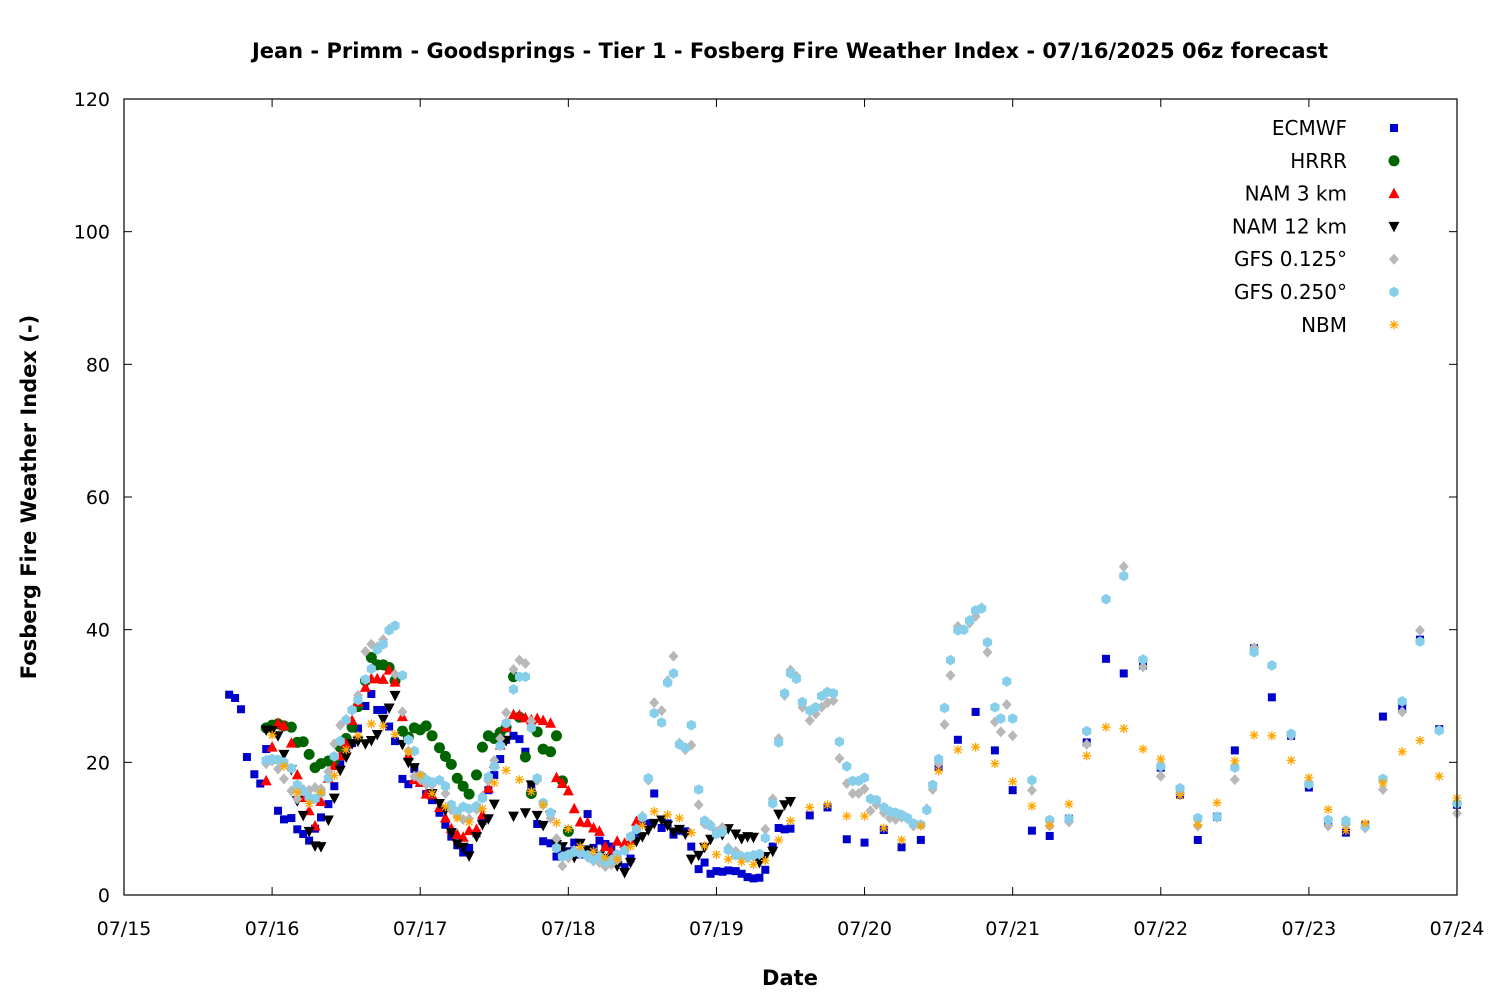 The height and width of the screenshot is (1000, 1500). I want to click on x-tick-label: 07/15, so click(124, 929).